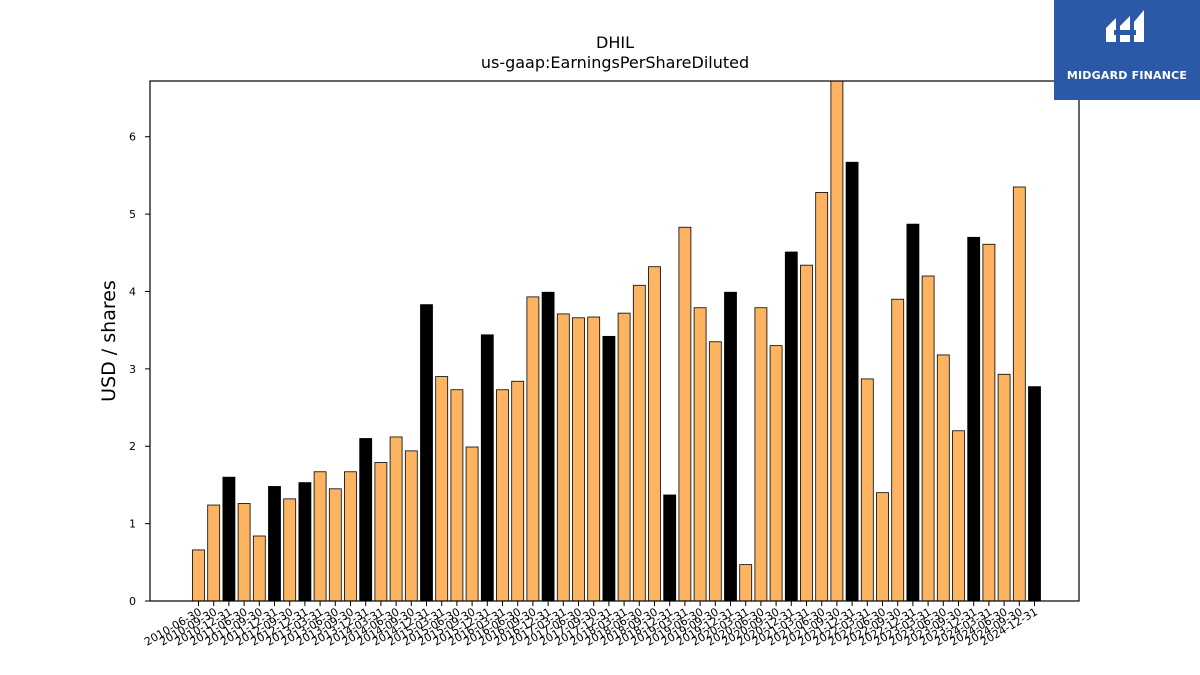 The image size is (1200, 675). Describe the element at coordinates (132, 214) in the screenshot. I see `y-tick-label: 5` at that location.